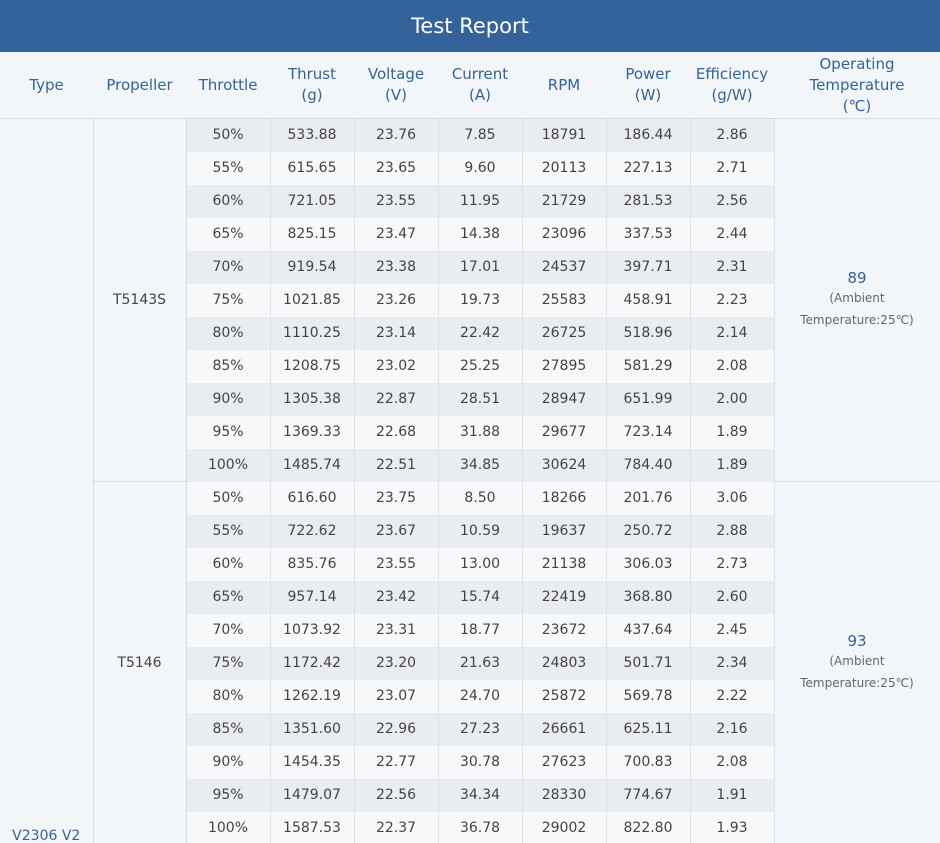 The height and width of the screenshot is (843, 940). What do you see at coordinates (396, 432) in the screenshot?
I see `cell: 22.68` at bounding box center [396, 432].